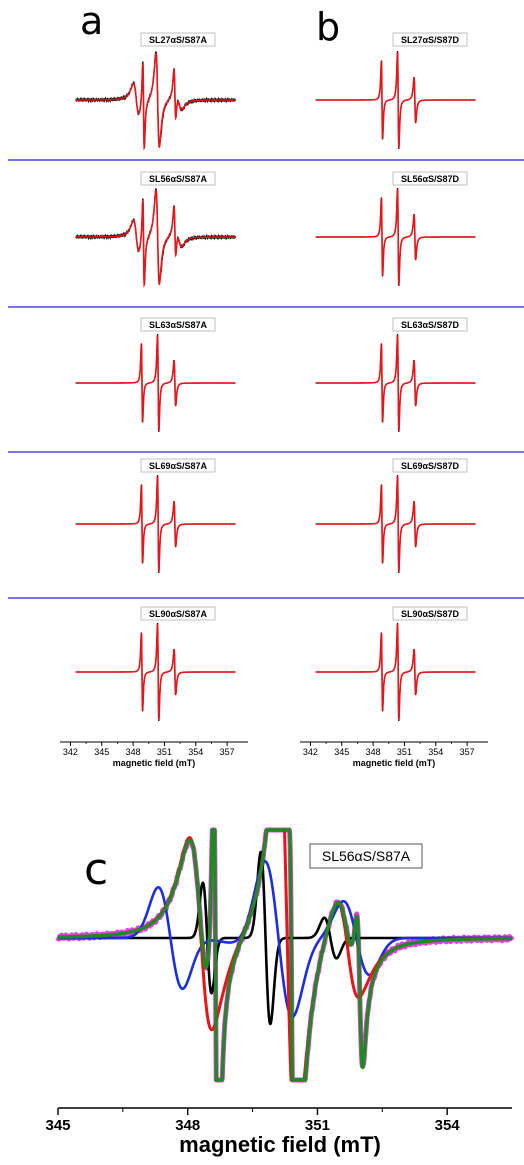 The width and height of the screenshot is (524, 1165). I want to click on sample-label: SL69αS/S87D, so click(430, 466).